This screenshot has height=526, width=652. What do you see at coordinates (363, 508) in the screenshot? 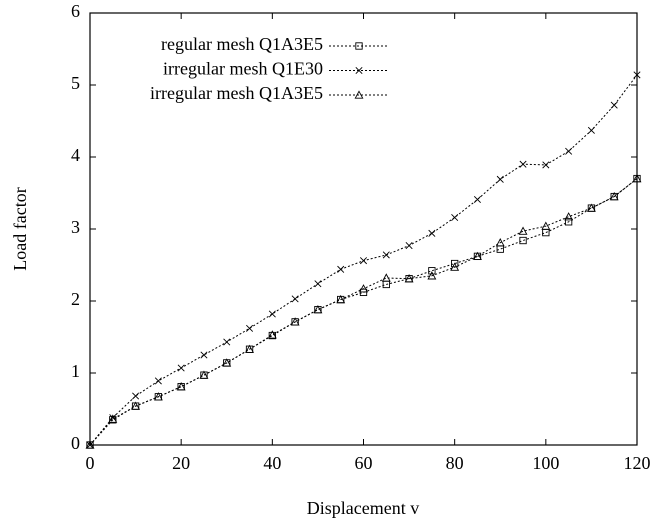
I see `x-axis-label: Displacement v` at bounding box center [363, 508].